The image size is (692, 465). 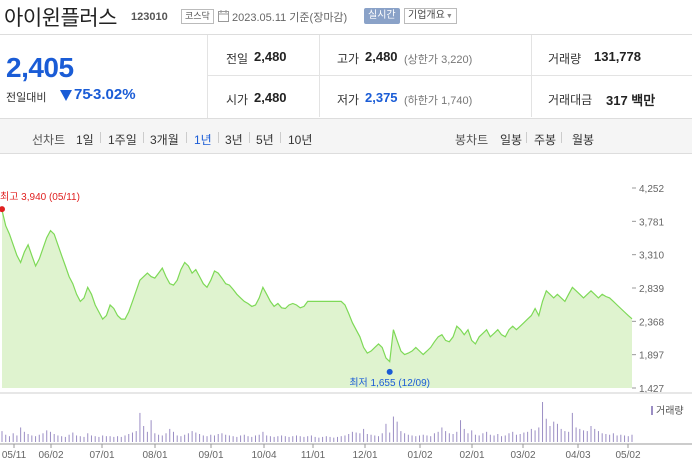 What do you see at coordinates (346, 136) in the screenshot?
I see `chart-period-nav: 선차트 1일 1주일 3개월 1년 3년 5년 10년 봉차트 일봉 주봉 월봉` at bounding box center [346, 136].